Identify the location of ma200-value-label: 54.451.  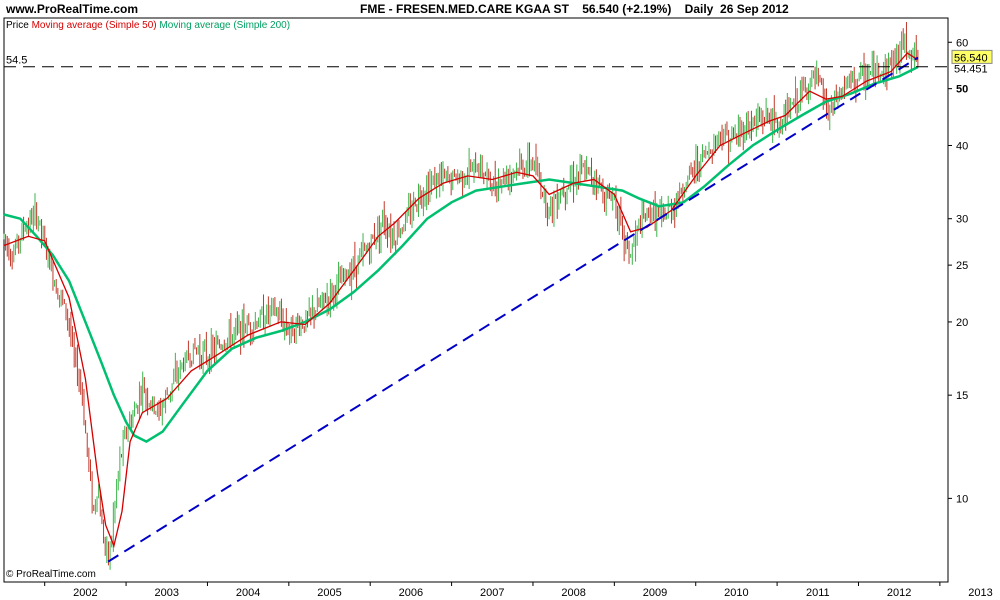
(971, 69).